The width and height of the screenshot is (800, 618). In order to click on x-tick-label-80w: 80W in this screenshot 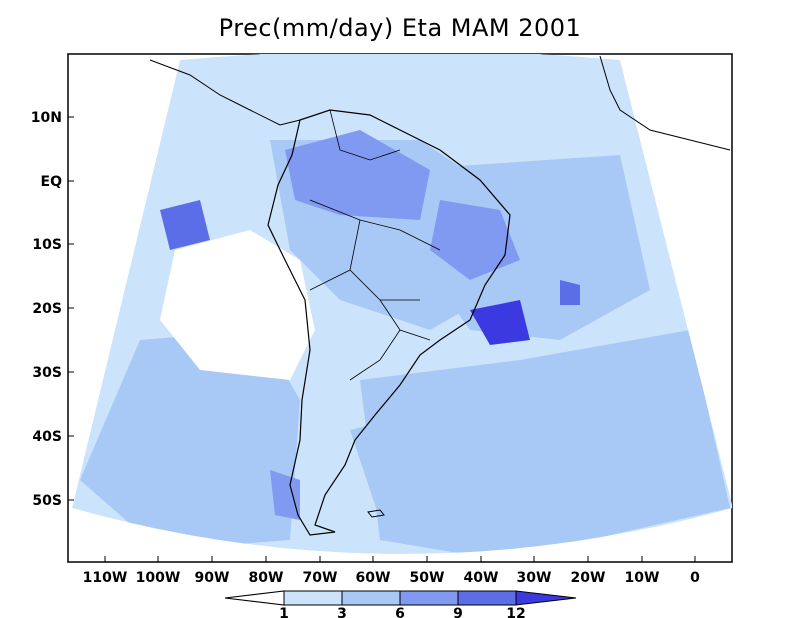, I will do `click(266, 578)`.